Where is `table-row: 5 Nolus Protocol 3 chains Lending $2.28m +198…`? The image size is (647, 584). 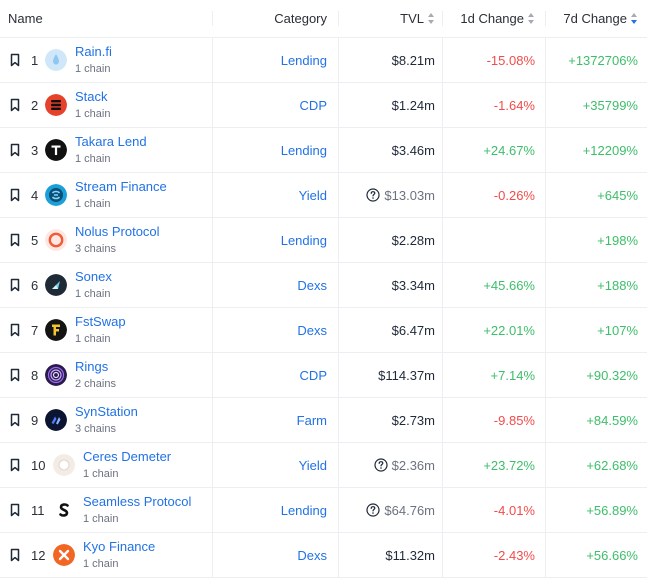
table-row: 5 Nolus Protocol 3 chains Lending $2.28m +198… is located at coordinates (323, 240).